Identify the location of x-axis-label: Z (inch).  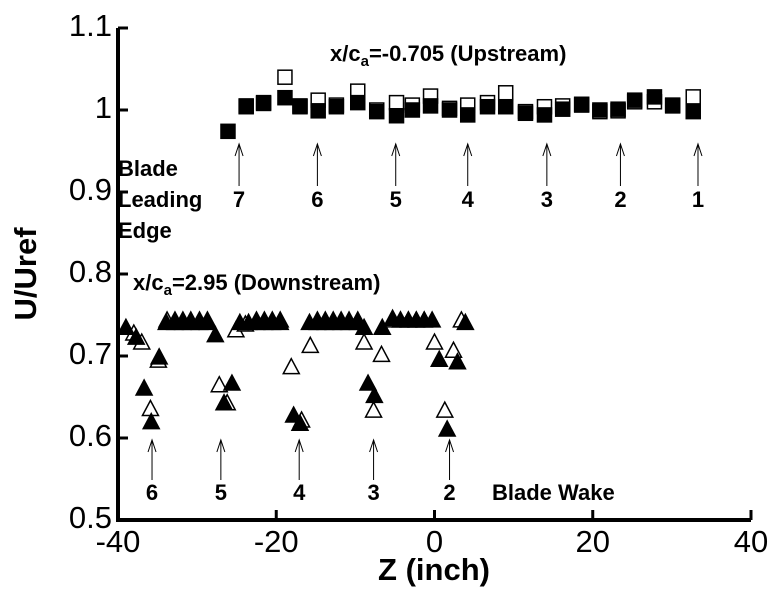
(434, 569).